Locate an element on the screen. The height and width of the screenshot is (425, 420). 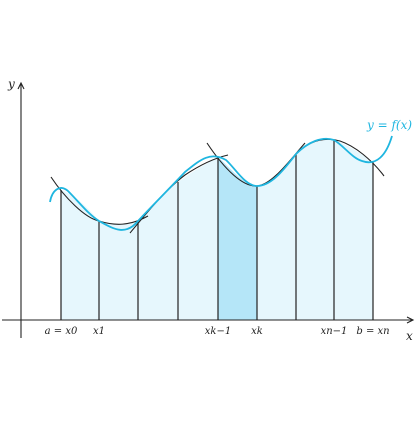
tick-label-a: a = x0 is located at coordinates (61, 331).